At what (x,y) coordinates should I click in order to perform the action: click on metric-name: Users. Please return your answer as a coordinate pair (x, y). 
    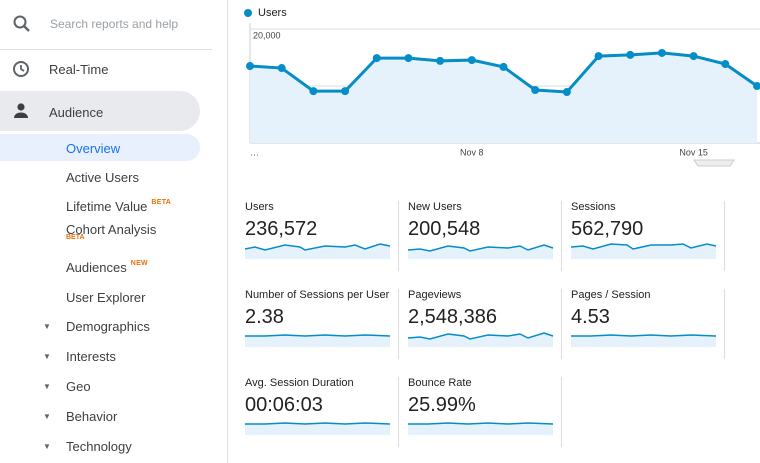
    Looking at the image, I should click on (259, 207).